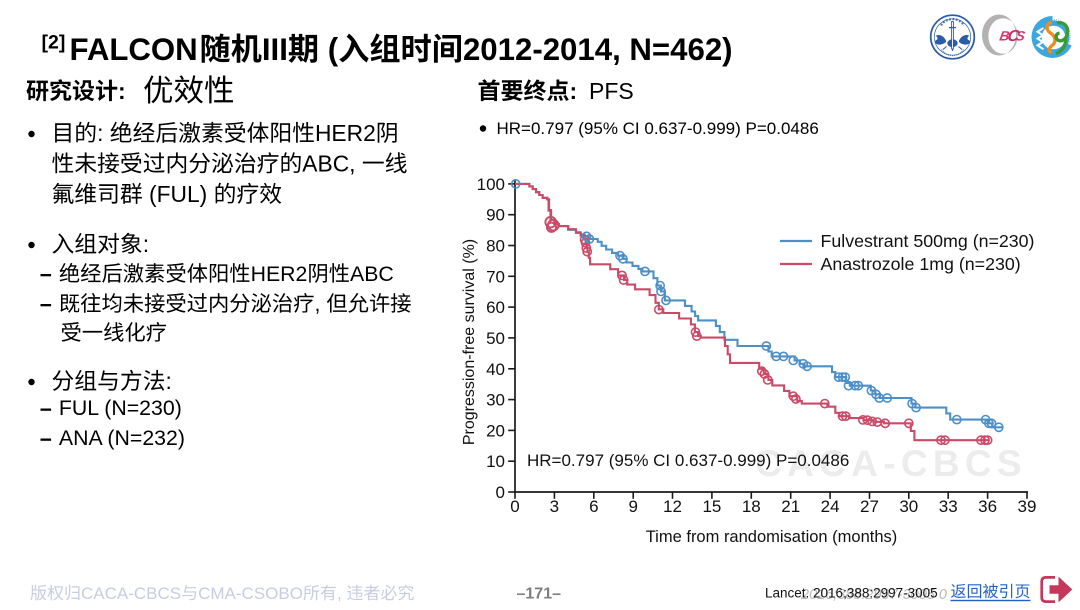  Describe the element at coordinates (495, 338) in the screenshot. I see `svg-text: 50` at that location.